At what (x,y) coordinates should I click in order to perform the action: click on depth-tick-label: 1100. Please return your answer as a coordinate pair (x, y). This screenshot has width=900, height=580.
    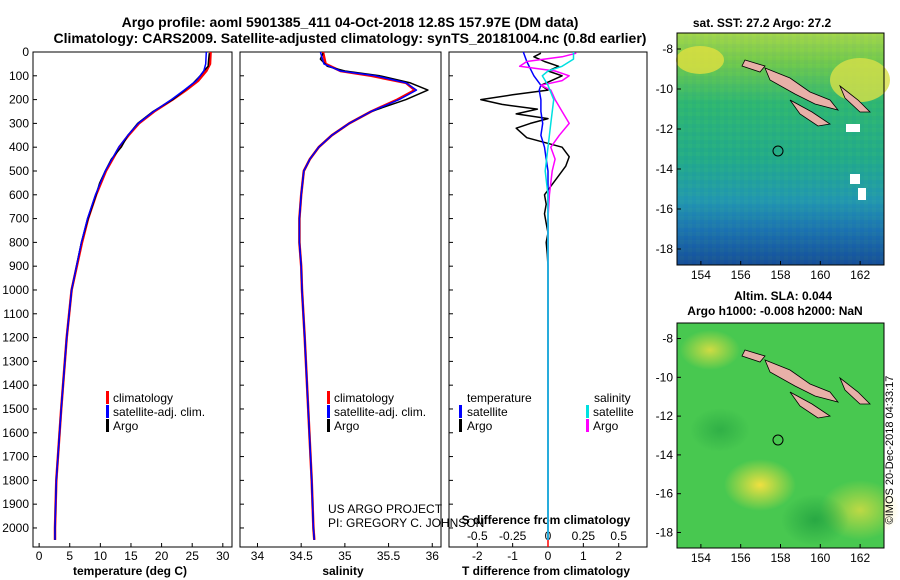
    Looking at the image, I should click on (16, 314).